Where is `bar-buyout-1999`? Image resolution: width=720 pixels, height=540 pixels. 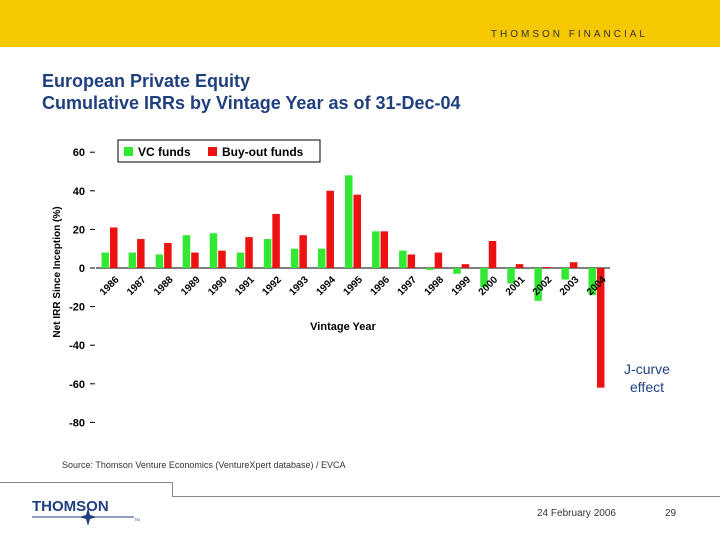 bar-buyout-1999 is located at coordinates (465, 266).